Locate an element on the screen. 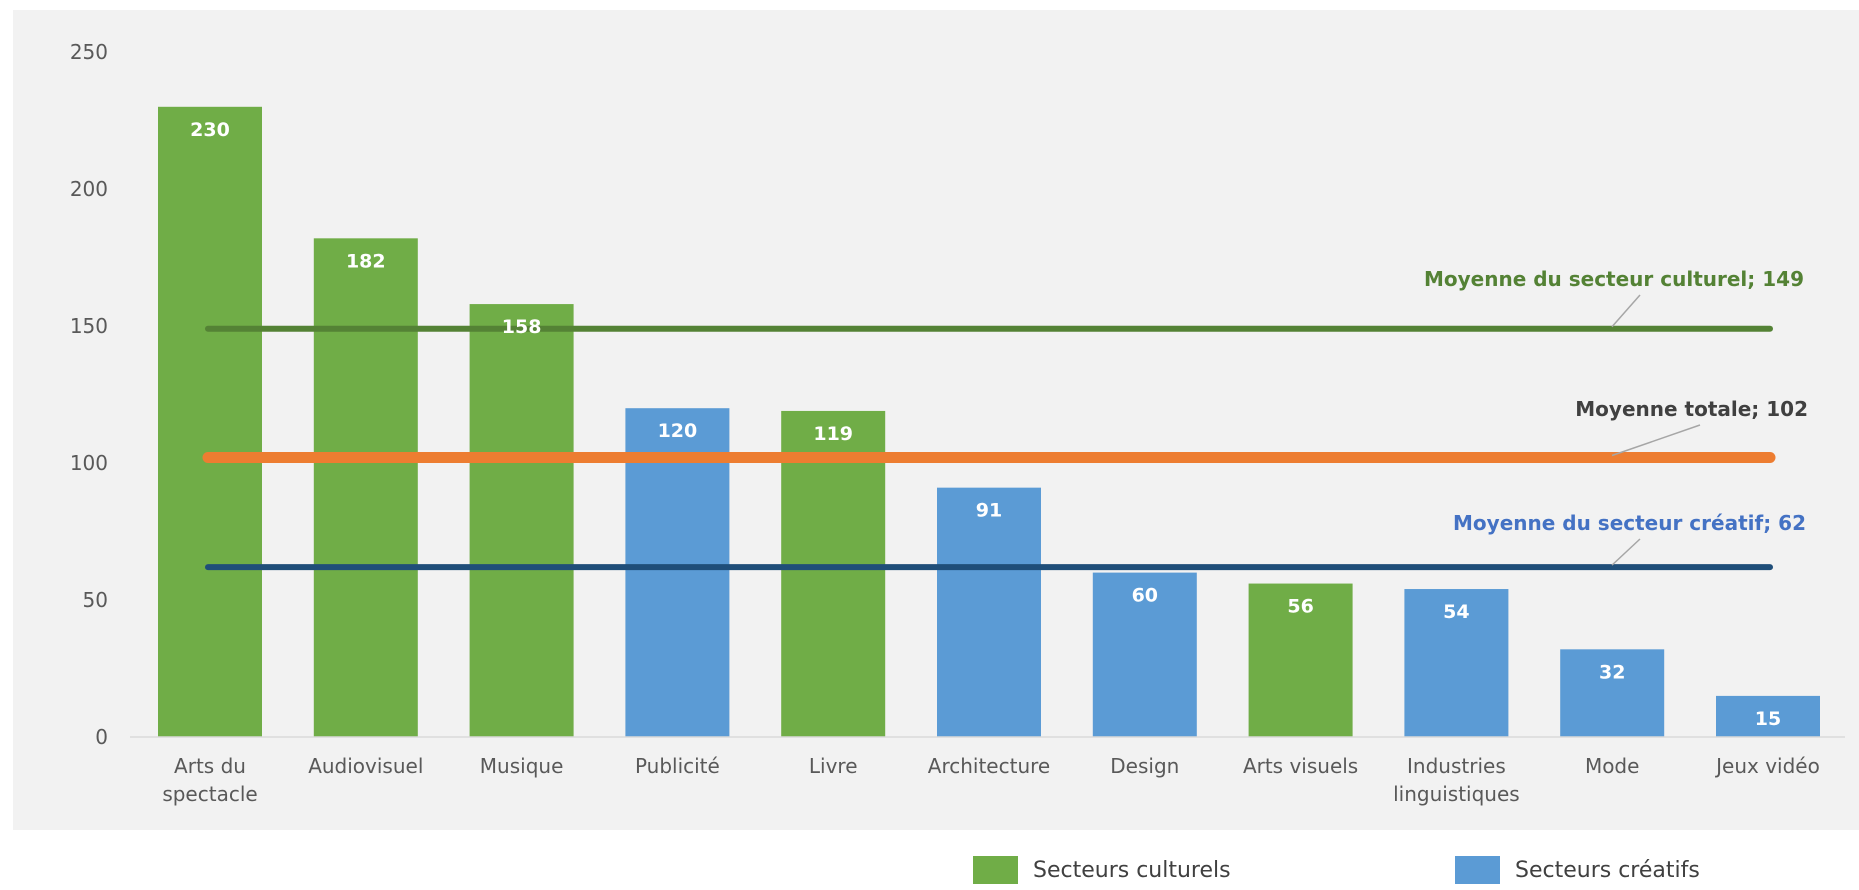 The image size is (1859, 890). data-label: 56 is located at coordinates (1300, 607).